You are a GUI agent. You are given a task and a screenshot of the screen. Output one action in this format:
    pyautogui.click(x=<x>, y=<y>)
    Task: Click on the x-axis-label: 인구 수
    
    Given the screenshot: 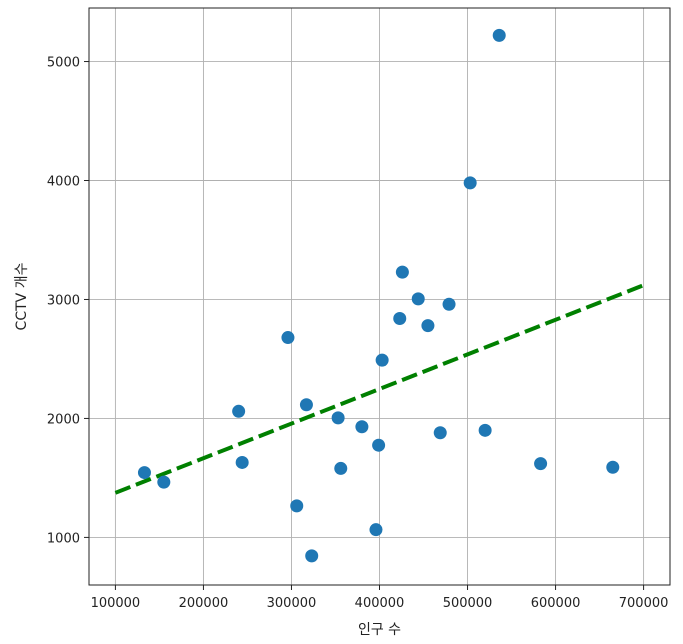 What is the action you would take?
    pyautogui.click(x=379, y=630)
    